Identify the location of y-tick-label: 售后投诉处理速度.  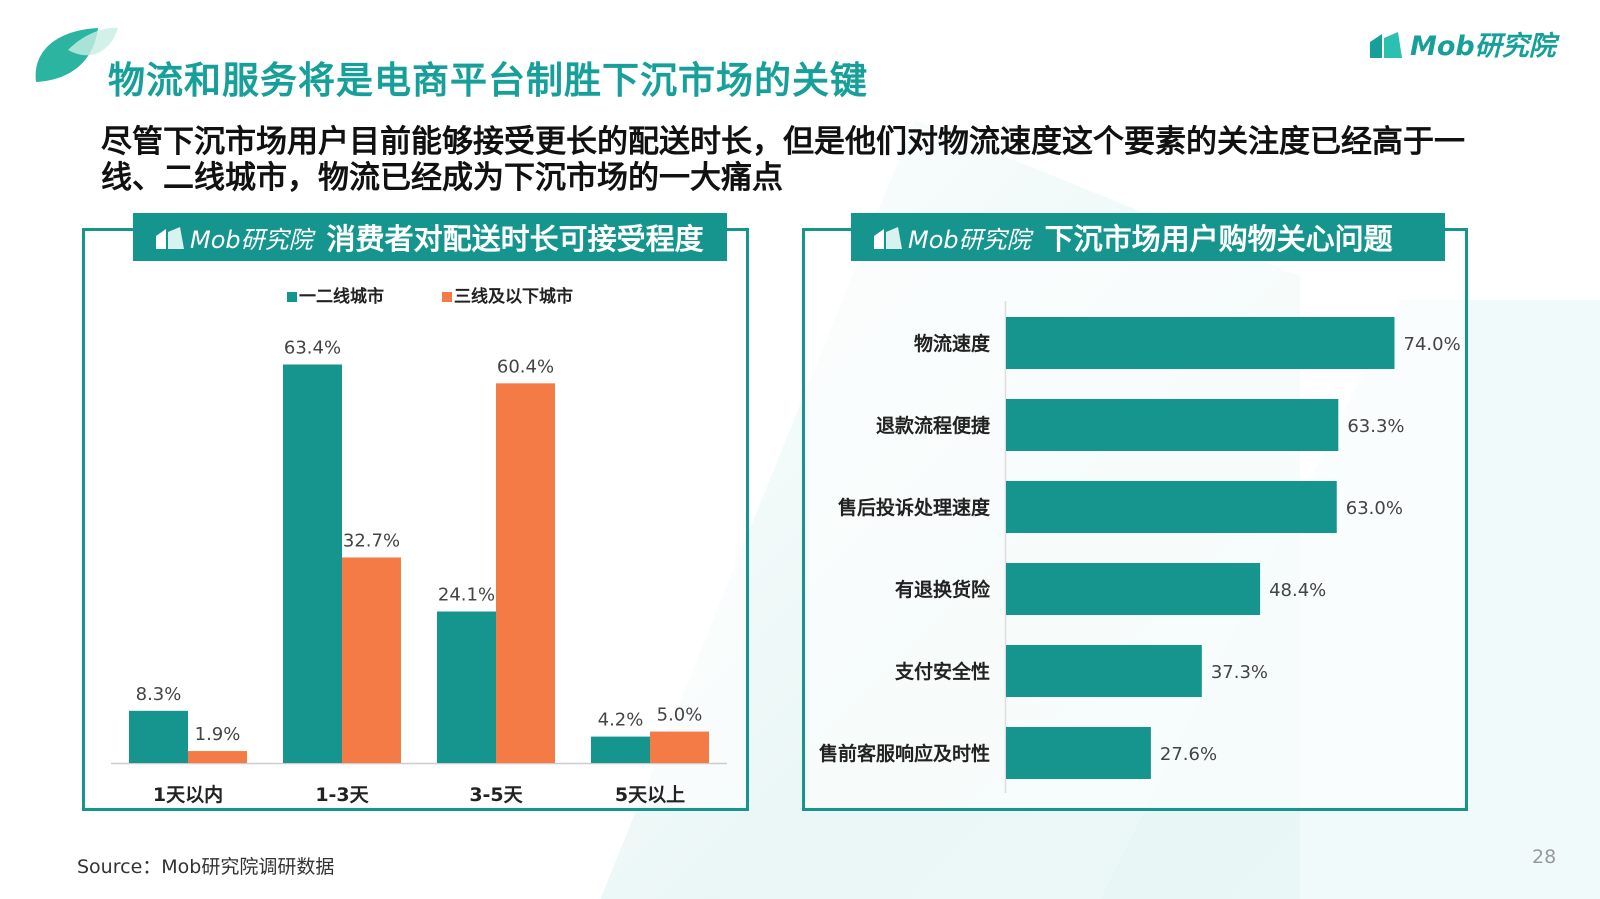
(914, 507).